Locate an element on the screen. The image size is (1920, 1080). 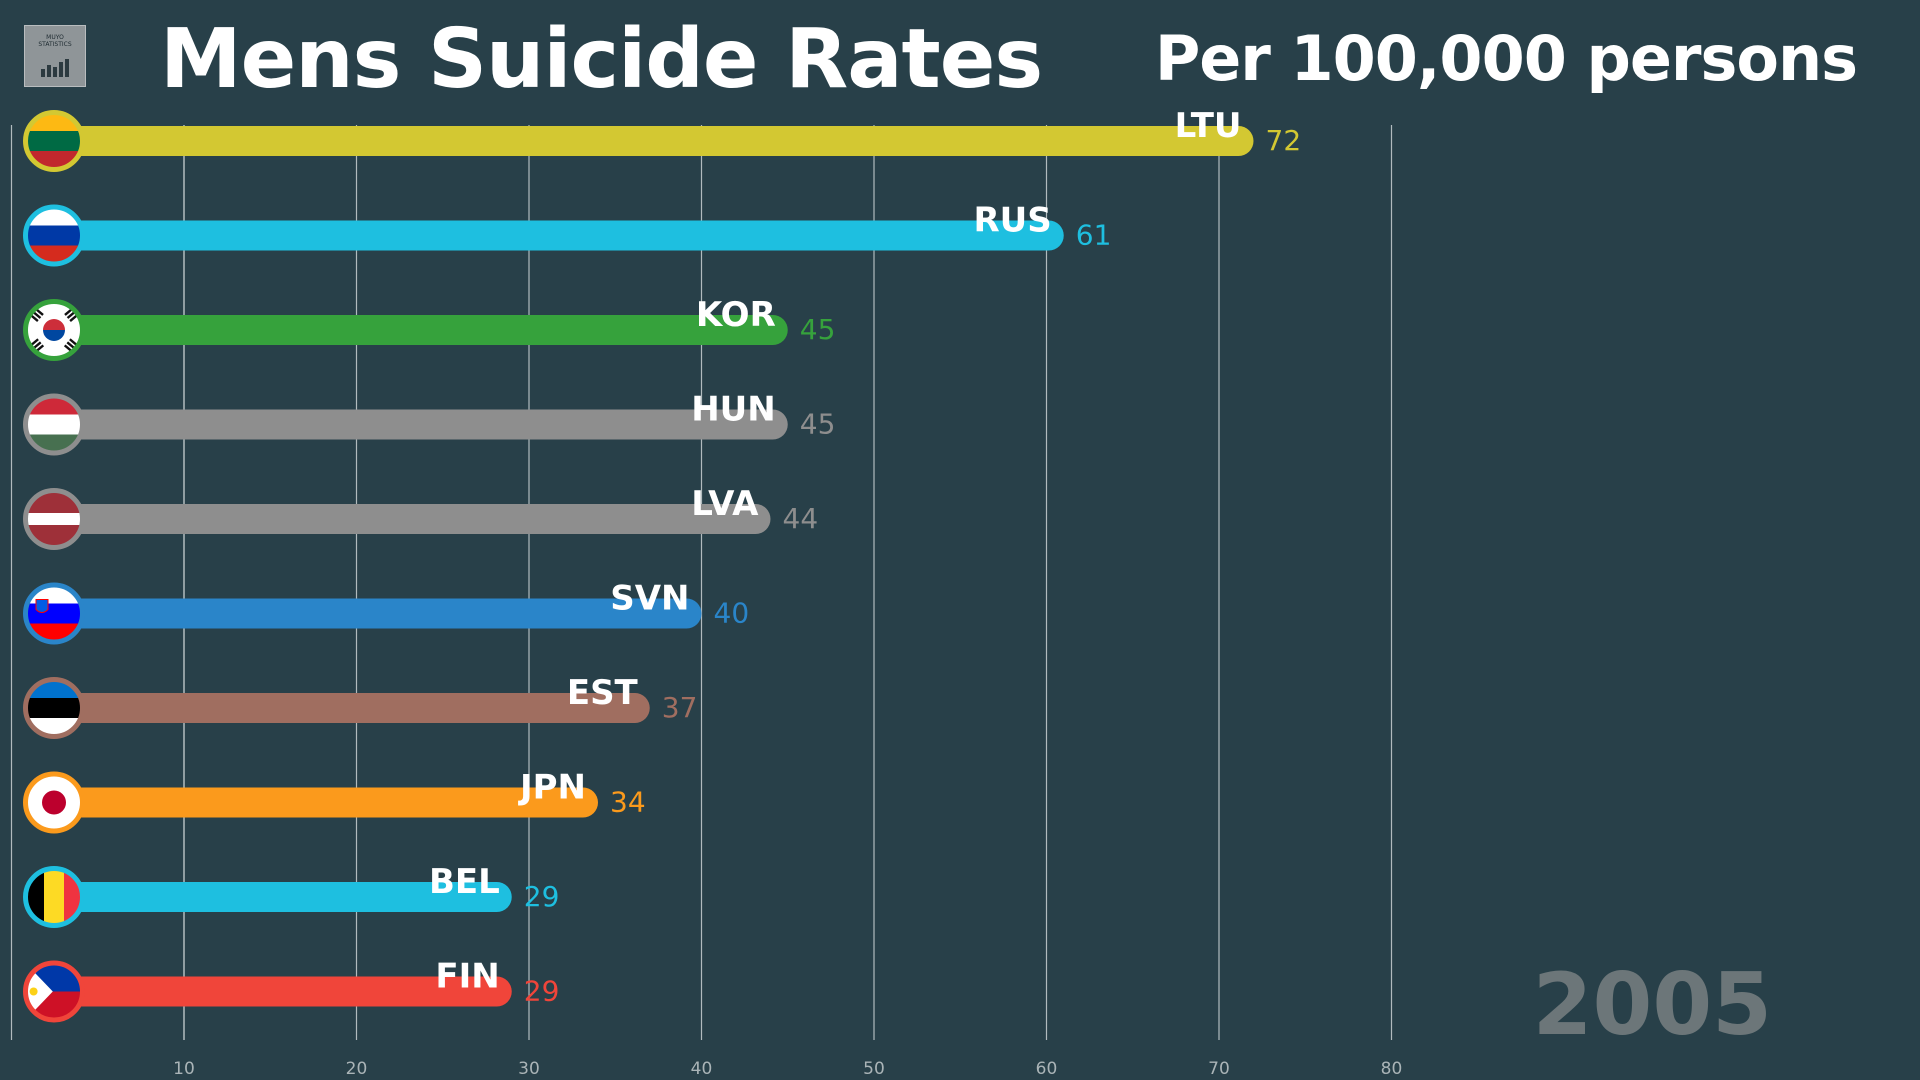
bar-row-est: EST 37 is located at coordinates (360, 706).